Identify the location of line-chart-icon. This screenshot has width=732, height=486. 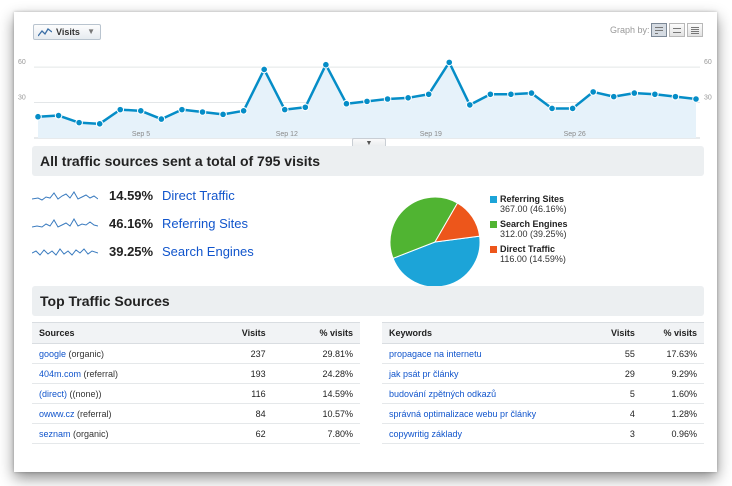
(45, 32).